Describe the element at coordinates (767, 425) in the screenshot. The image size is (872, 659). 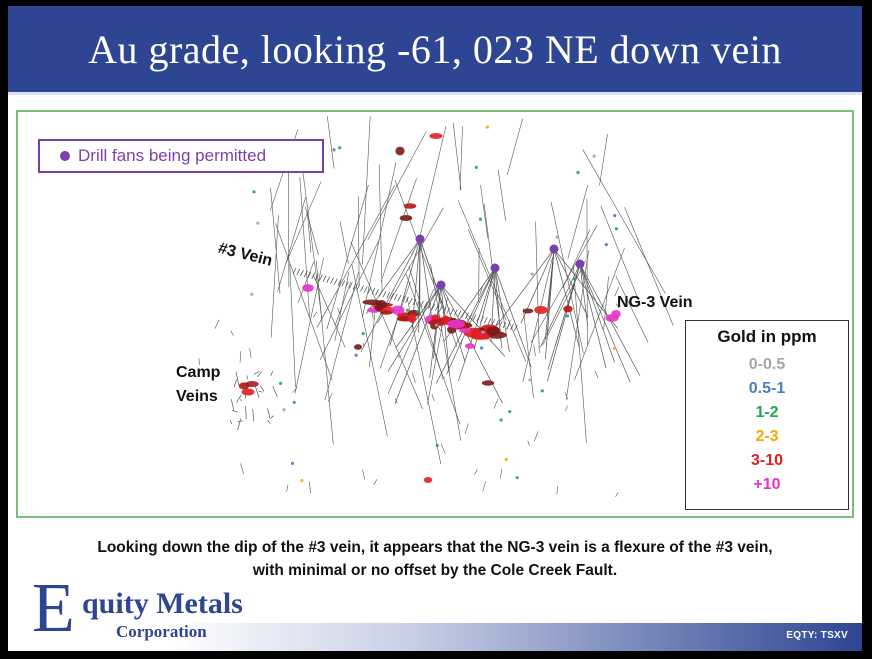
I see `grade-legend-entries: 0-0.5 0.5-1 1-2 2-3 3-10 +10` at that location.